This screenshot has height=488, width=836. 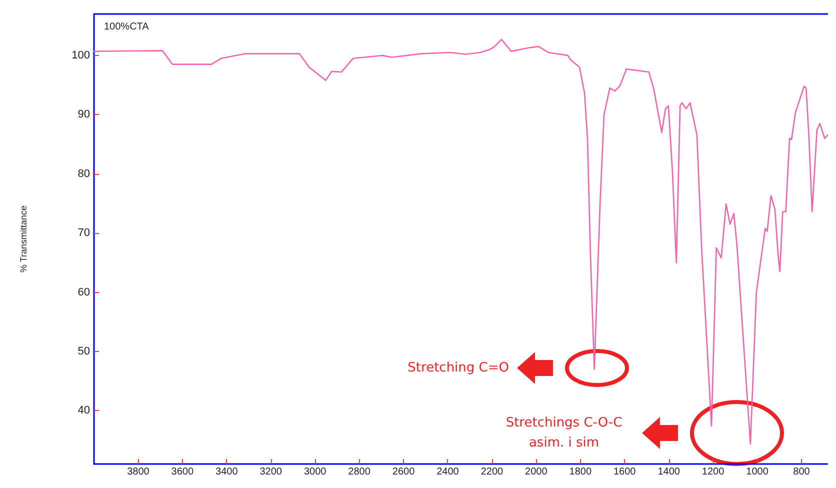 What do you see at coordinates (271, 472) in the screenshot?
I see `x-tick-label: 3200` at bounding box center [271, 472].